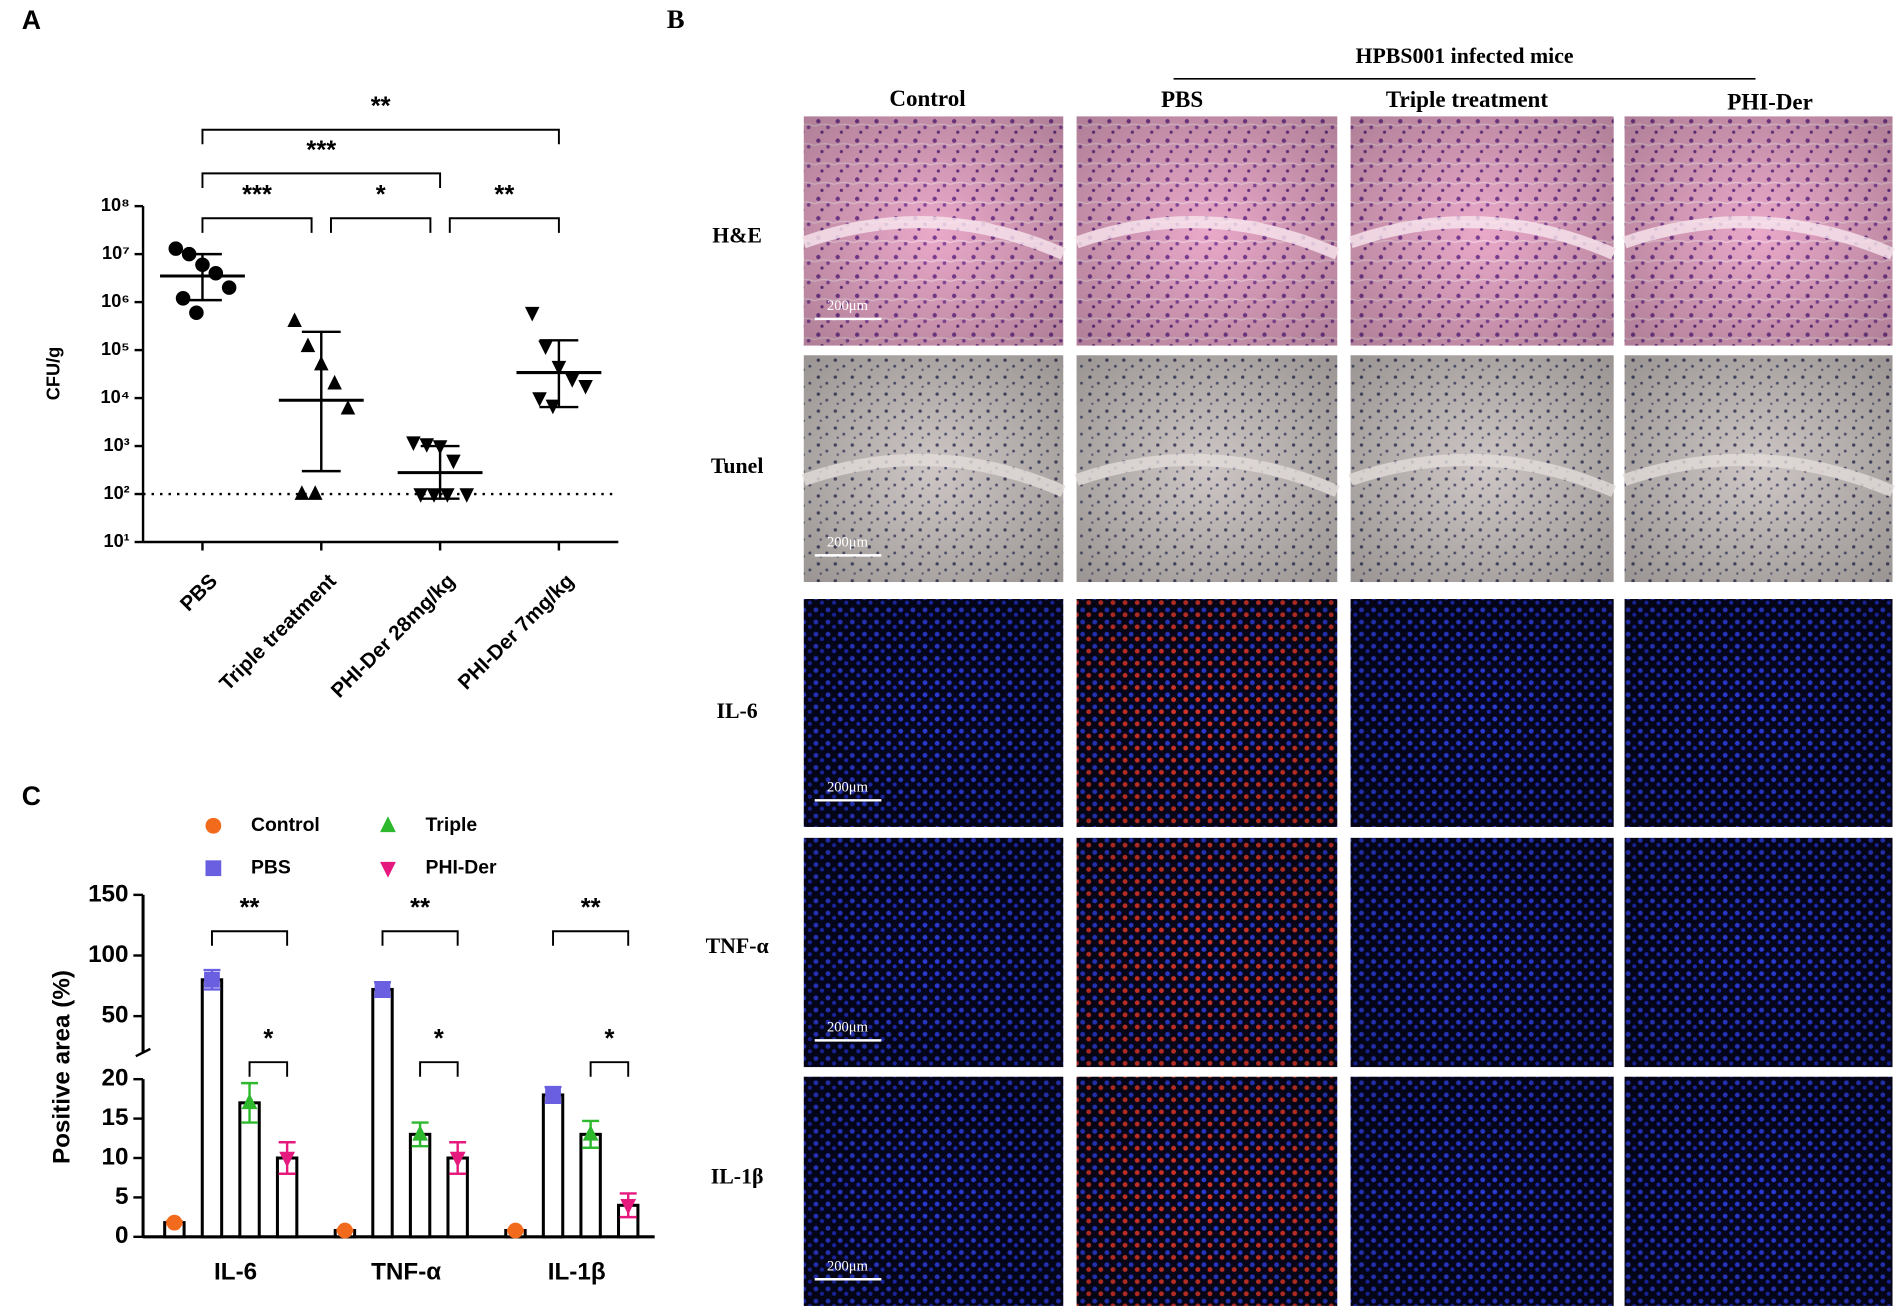 This screenshot has height=1312, width=1901. I want to click on y-tick-label: 10³, so click(116, 445).